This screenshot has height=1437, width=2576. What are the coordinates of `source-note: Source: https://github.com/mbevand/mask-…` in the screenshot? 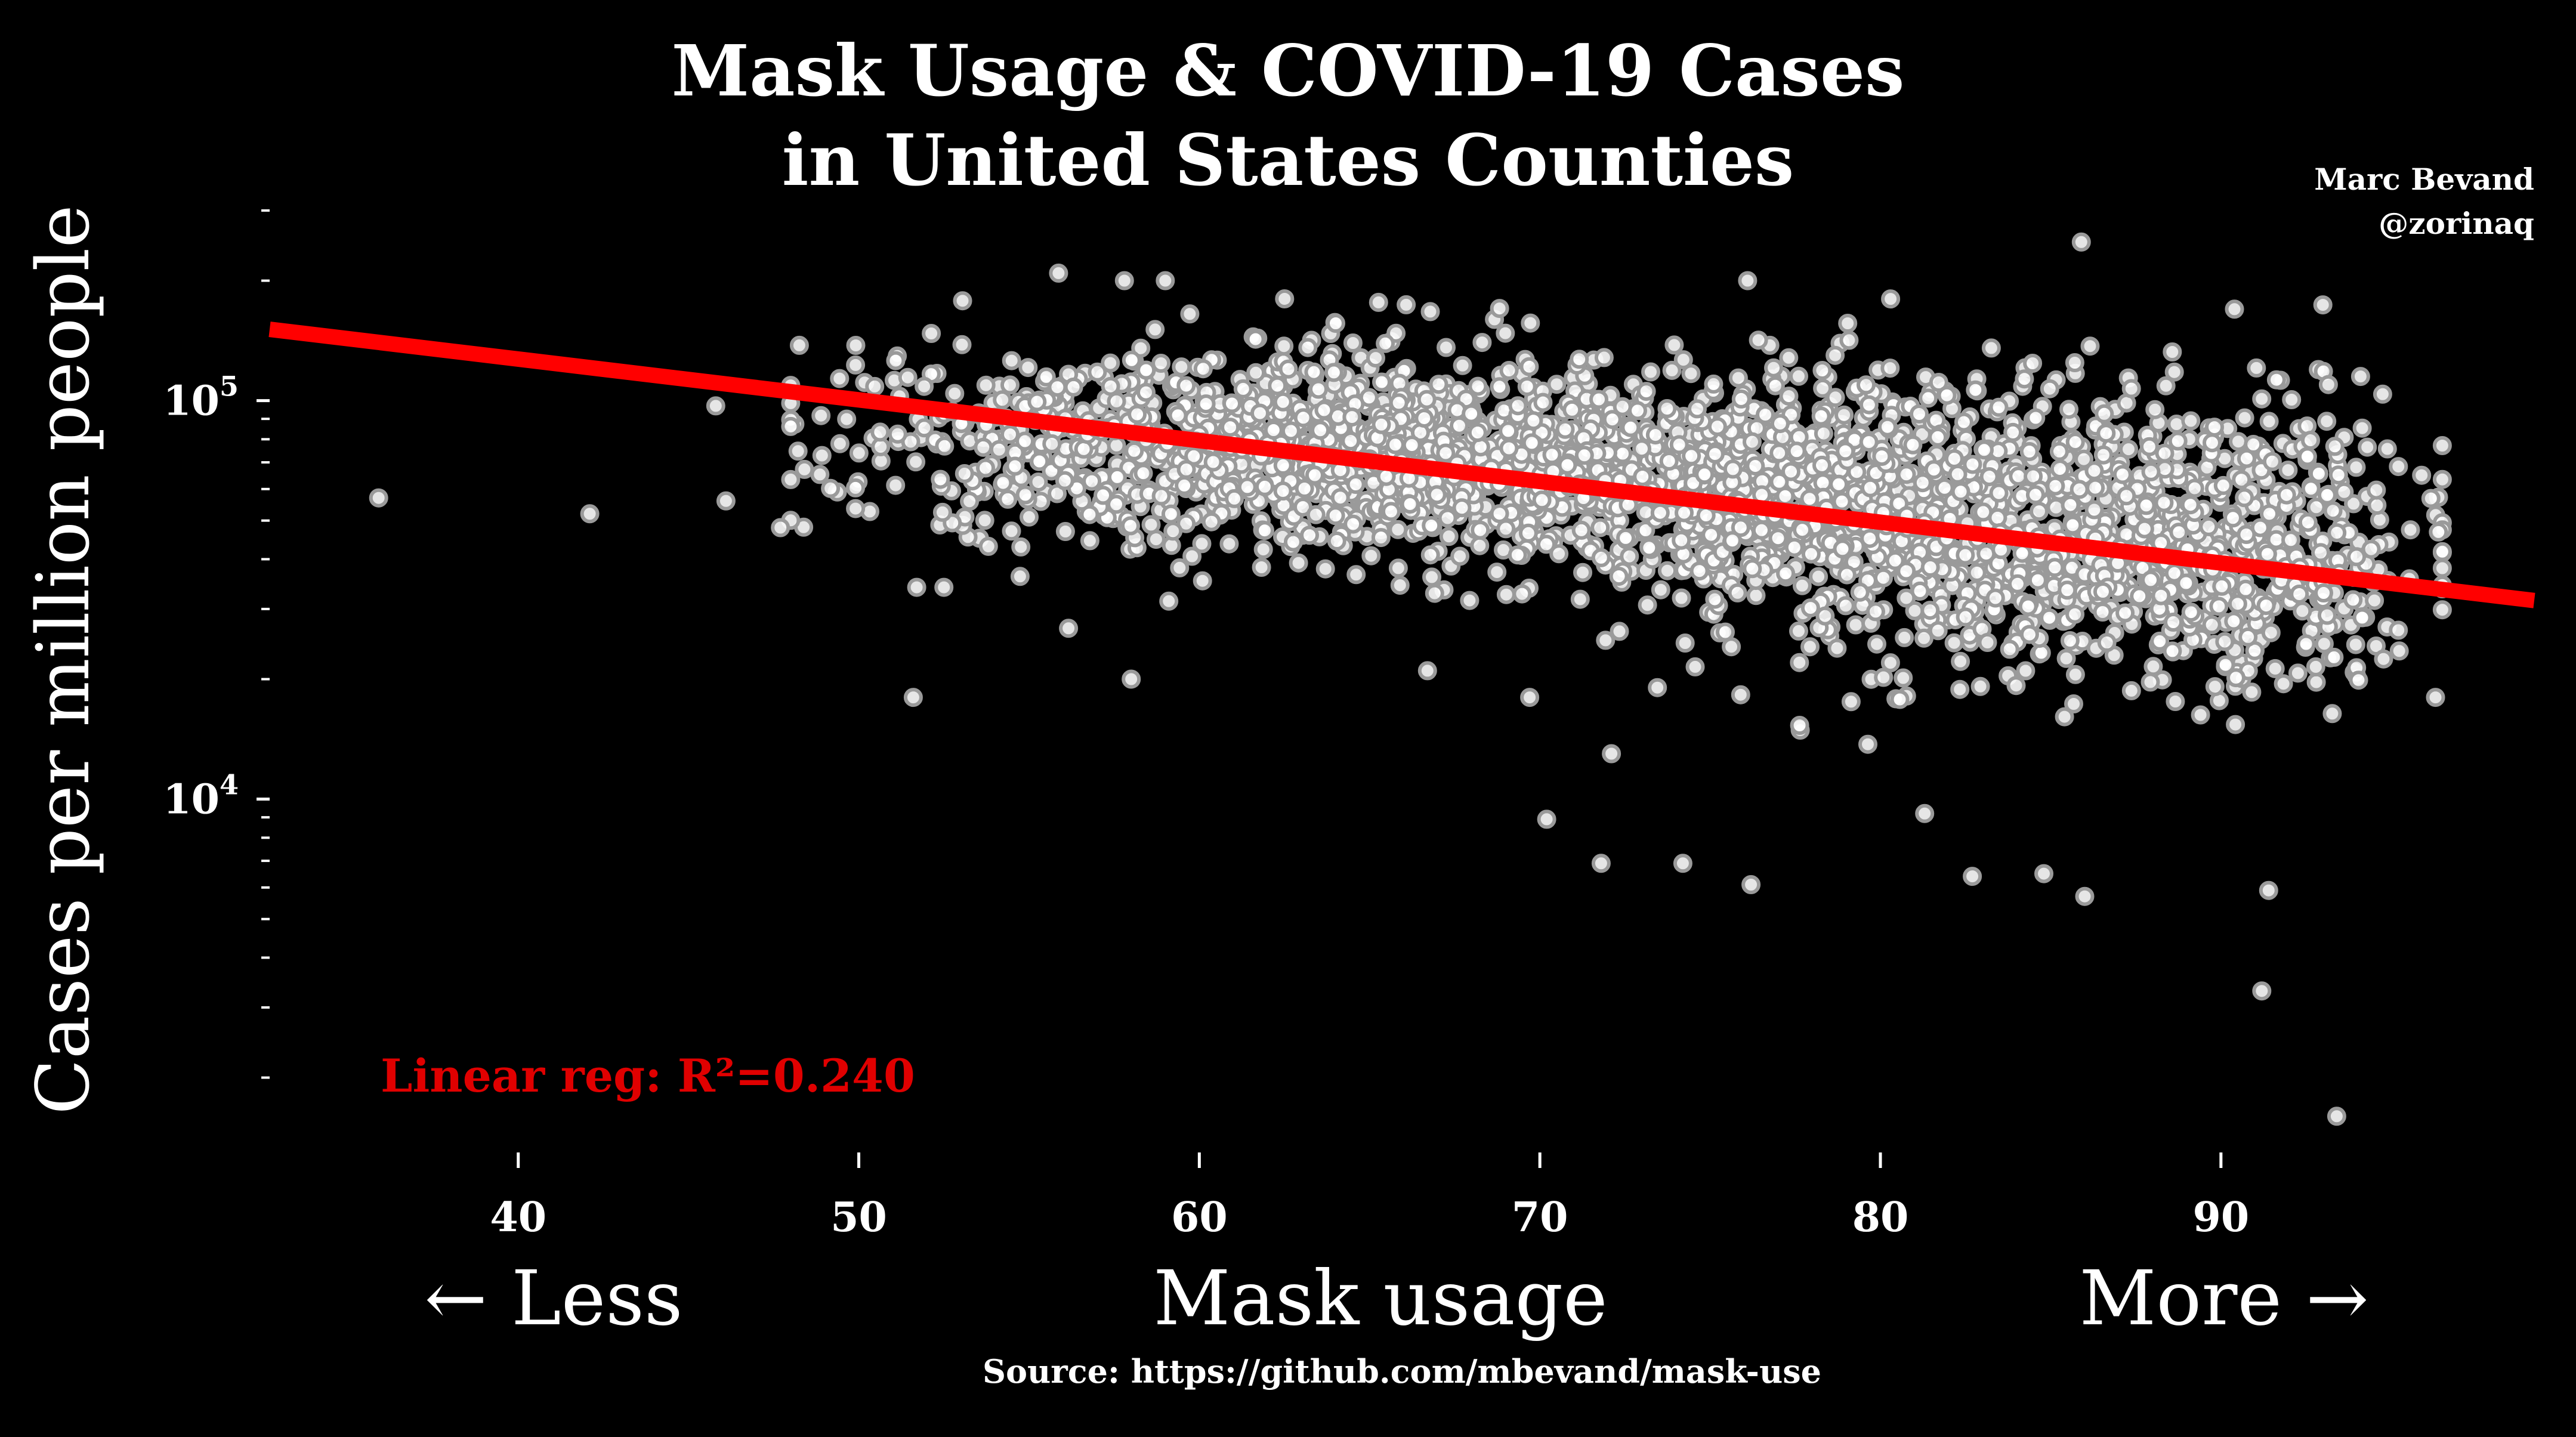 It's located at (1402, 1371).